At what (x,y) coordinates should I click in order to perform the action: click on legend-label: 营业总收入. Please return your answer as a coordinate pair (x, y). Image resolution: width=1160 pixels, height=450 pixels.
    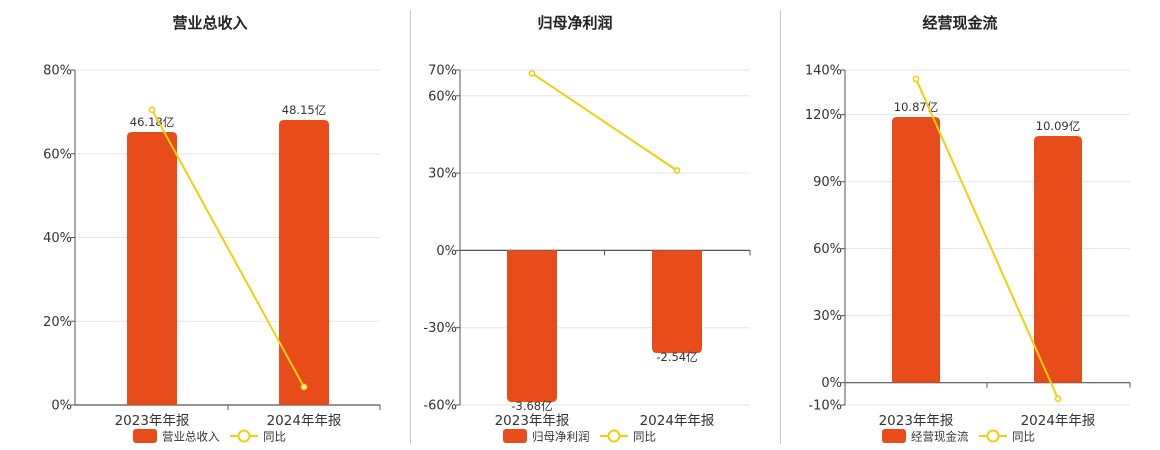
    Looking at the image, I should click on (191, 437).